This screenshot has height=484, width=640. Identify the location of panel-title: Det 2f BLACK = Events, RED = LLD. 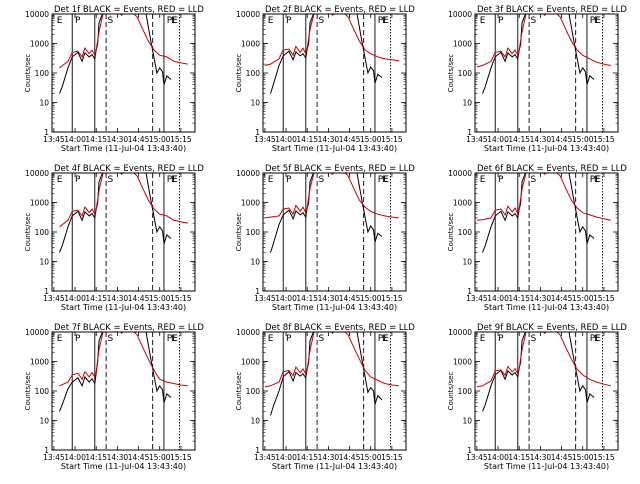
(340, 10).